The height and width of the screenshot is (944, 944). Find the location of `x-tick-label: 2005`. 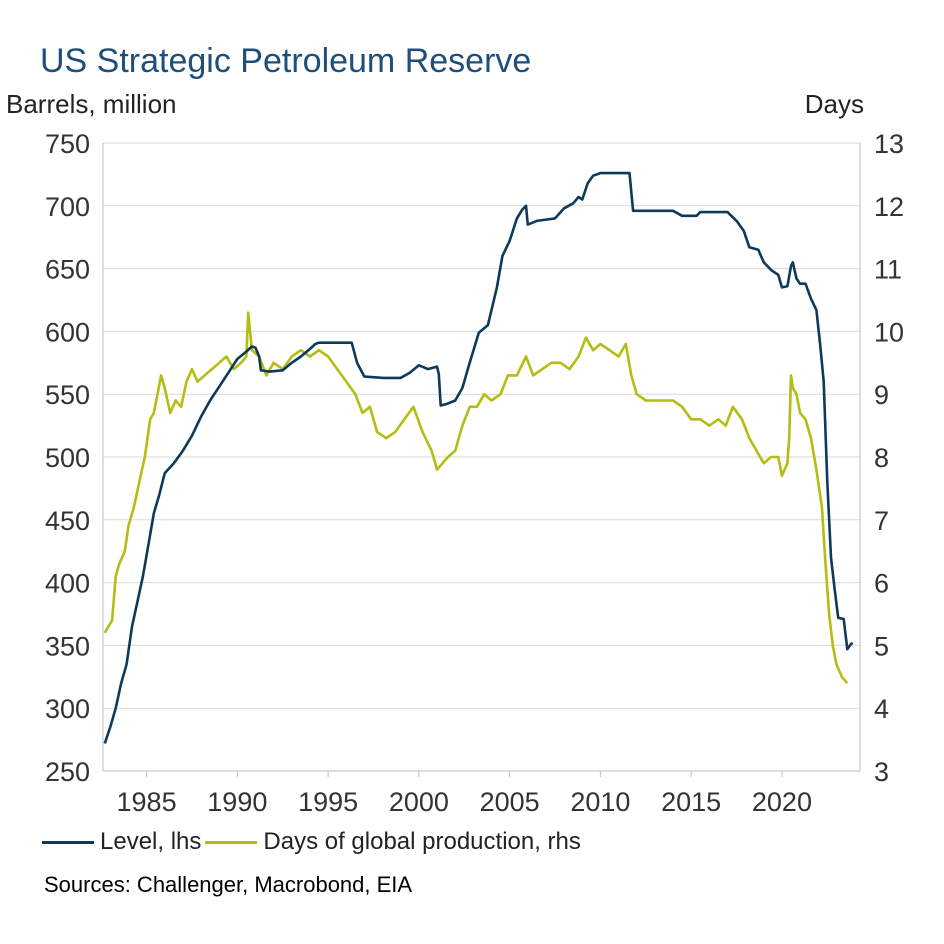

x-tick-label: 2005 is located at coordinates (510, 802).